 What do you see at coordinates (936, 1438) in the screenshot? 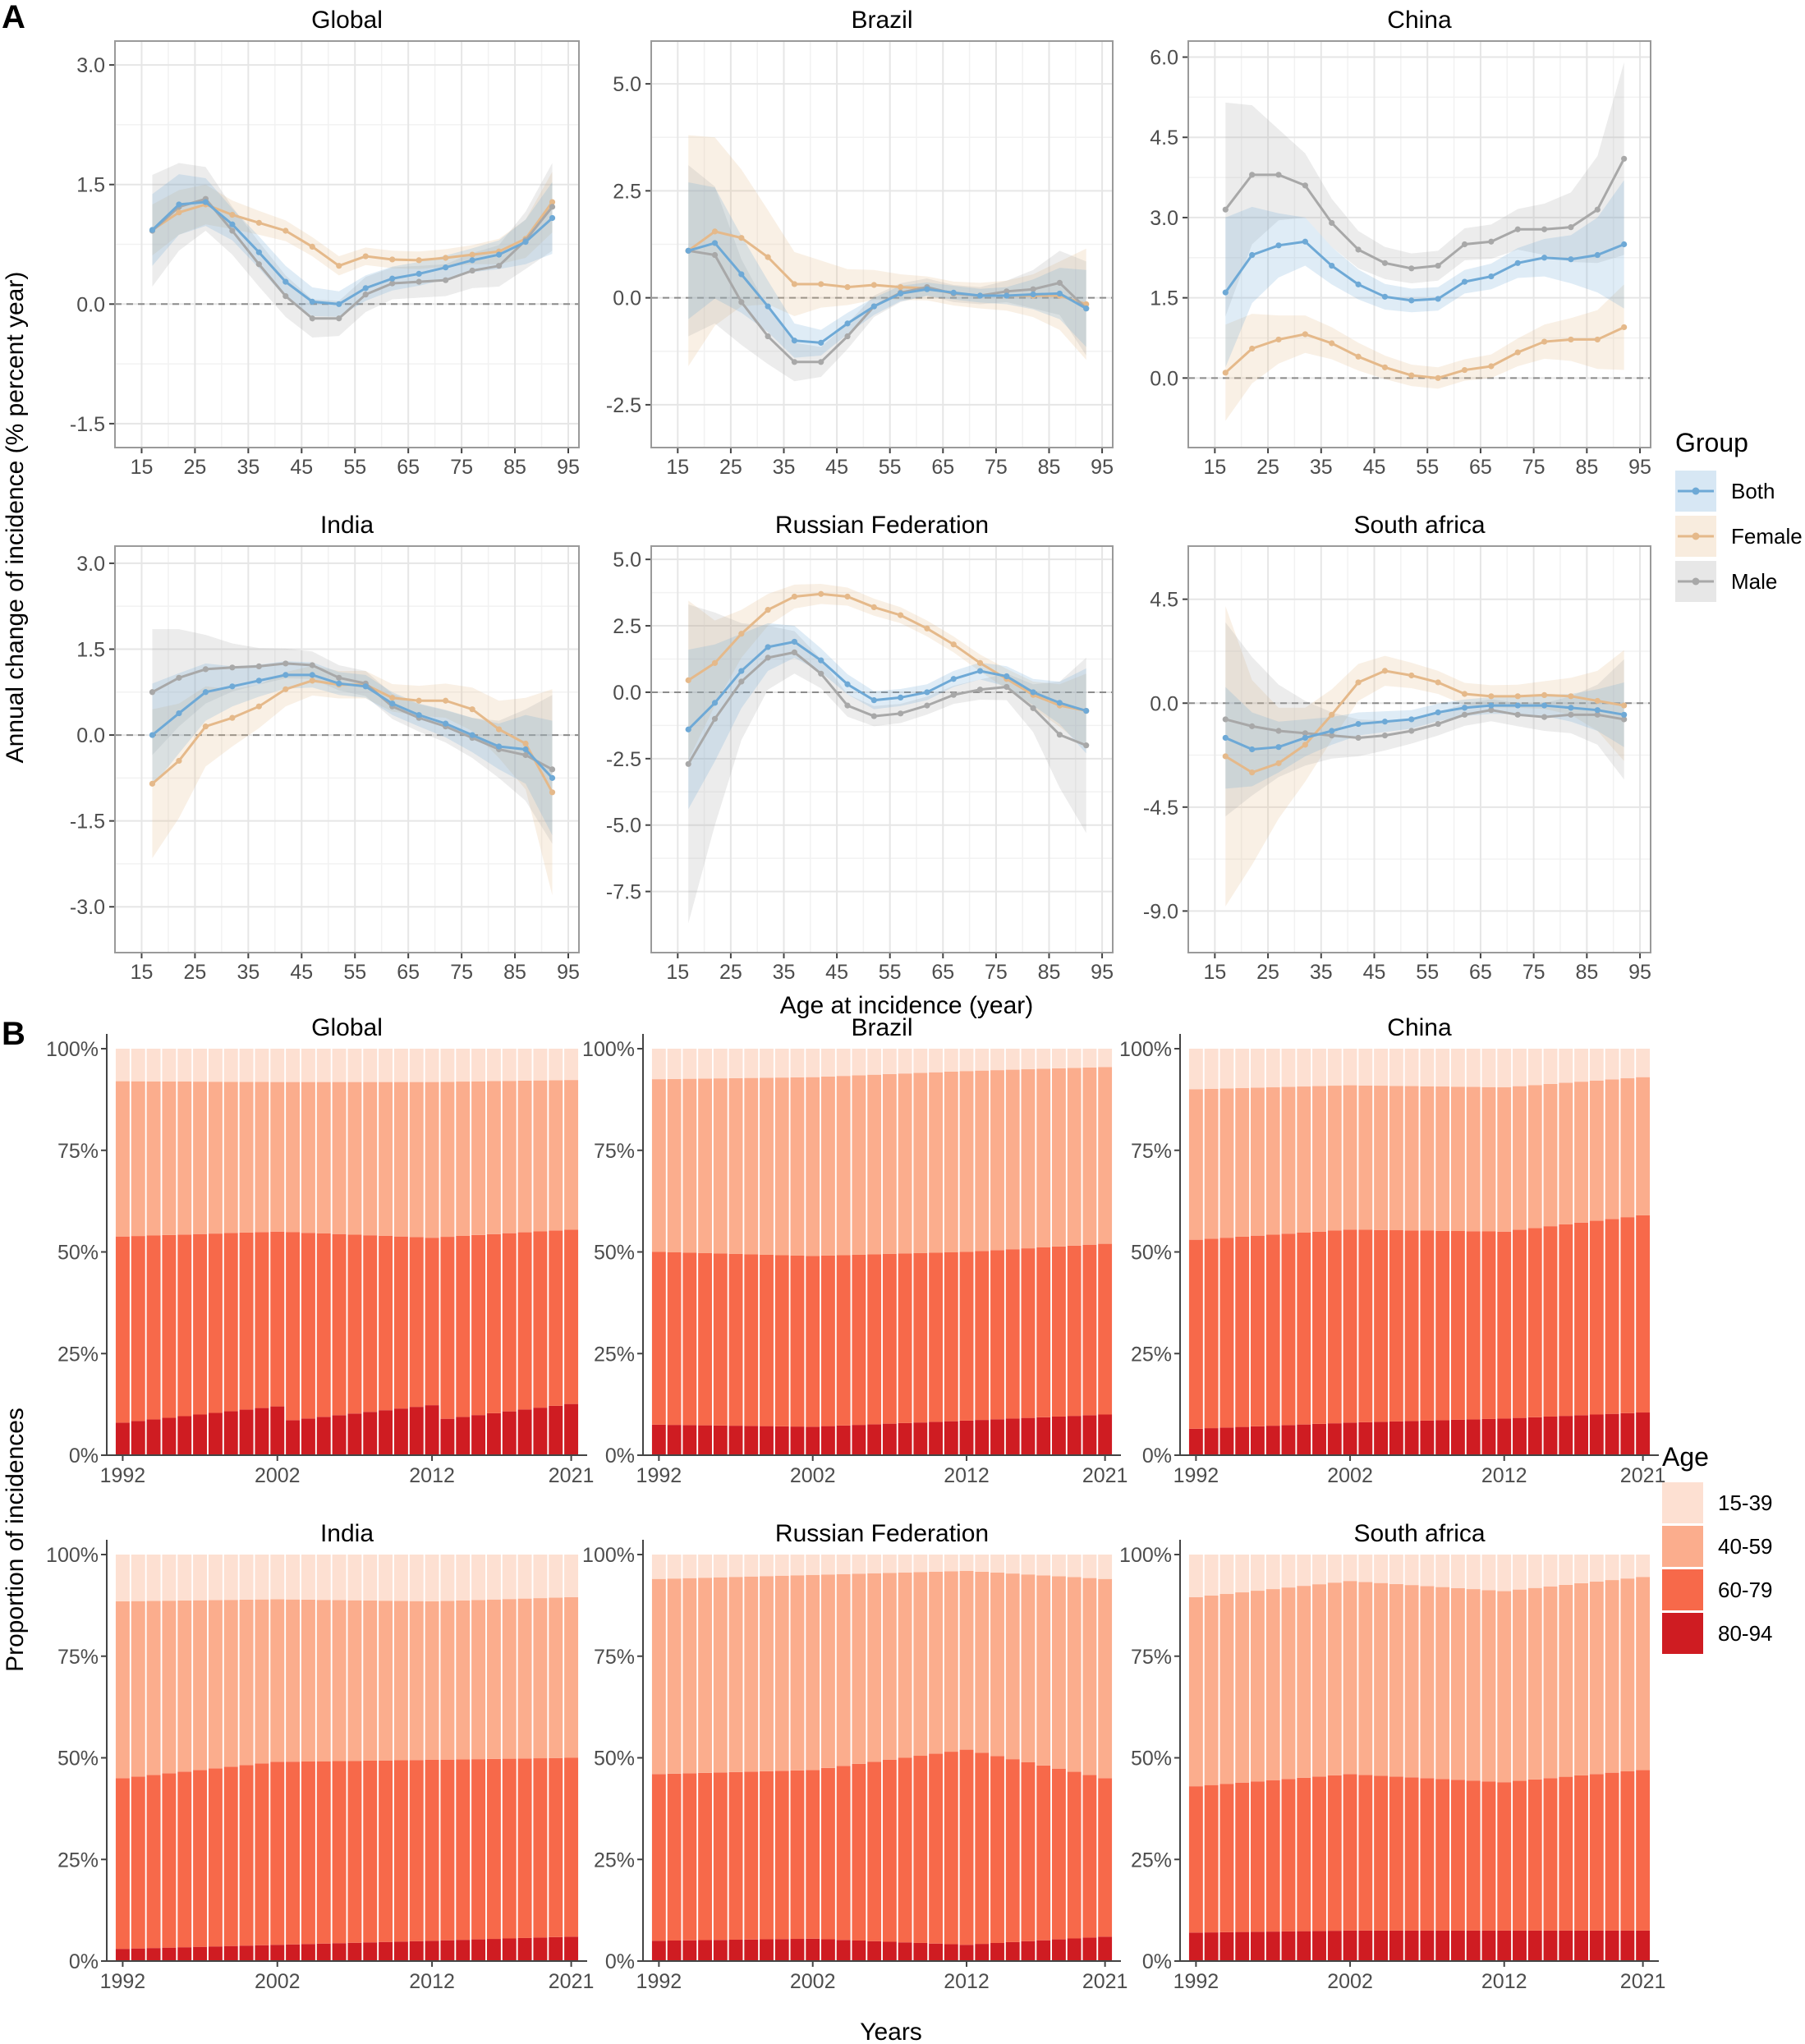
I see `bar-segment-80-94-2010` at bounding box center [936, 1438].